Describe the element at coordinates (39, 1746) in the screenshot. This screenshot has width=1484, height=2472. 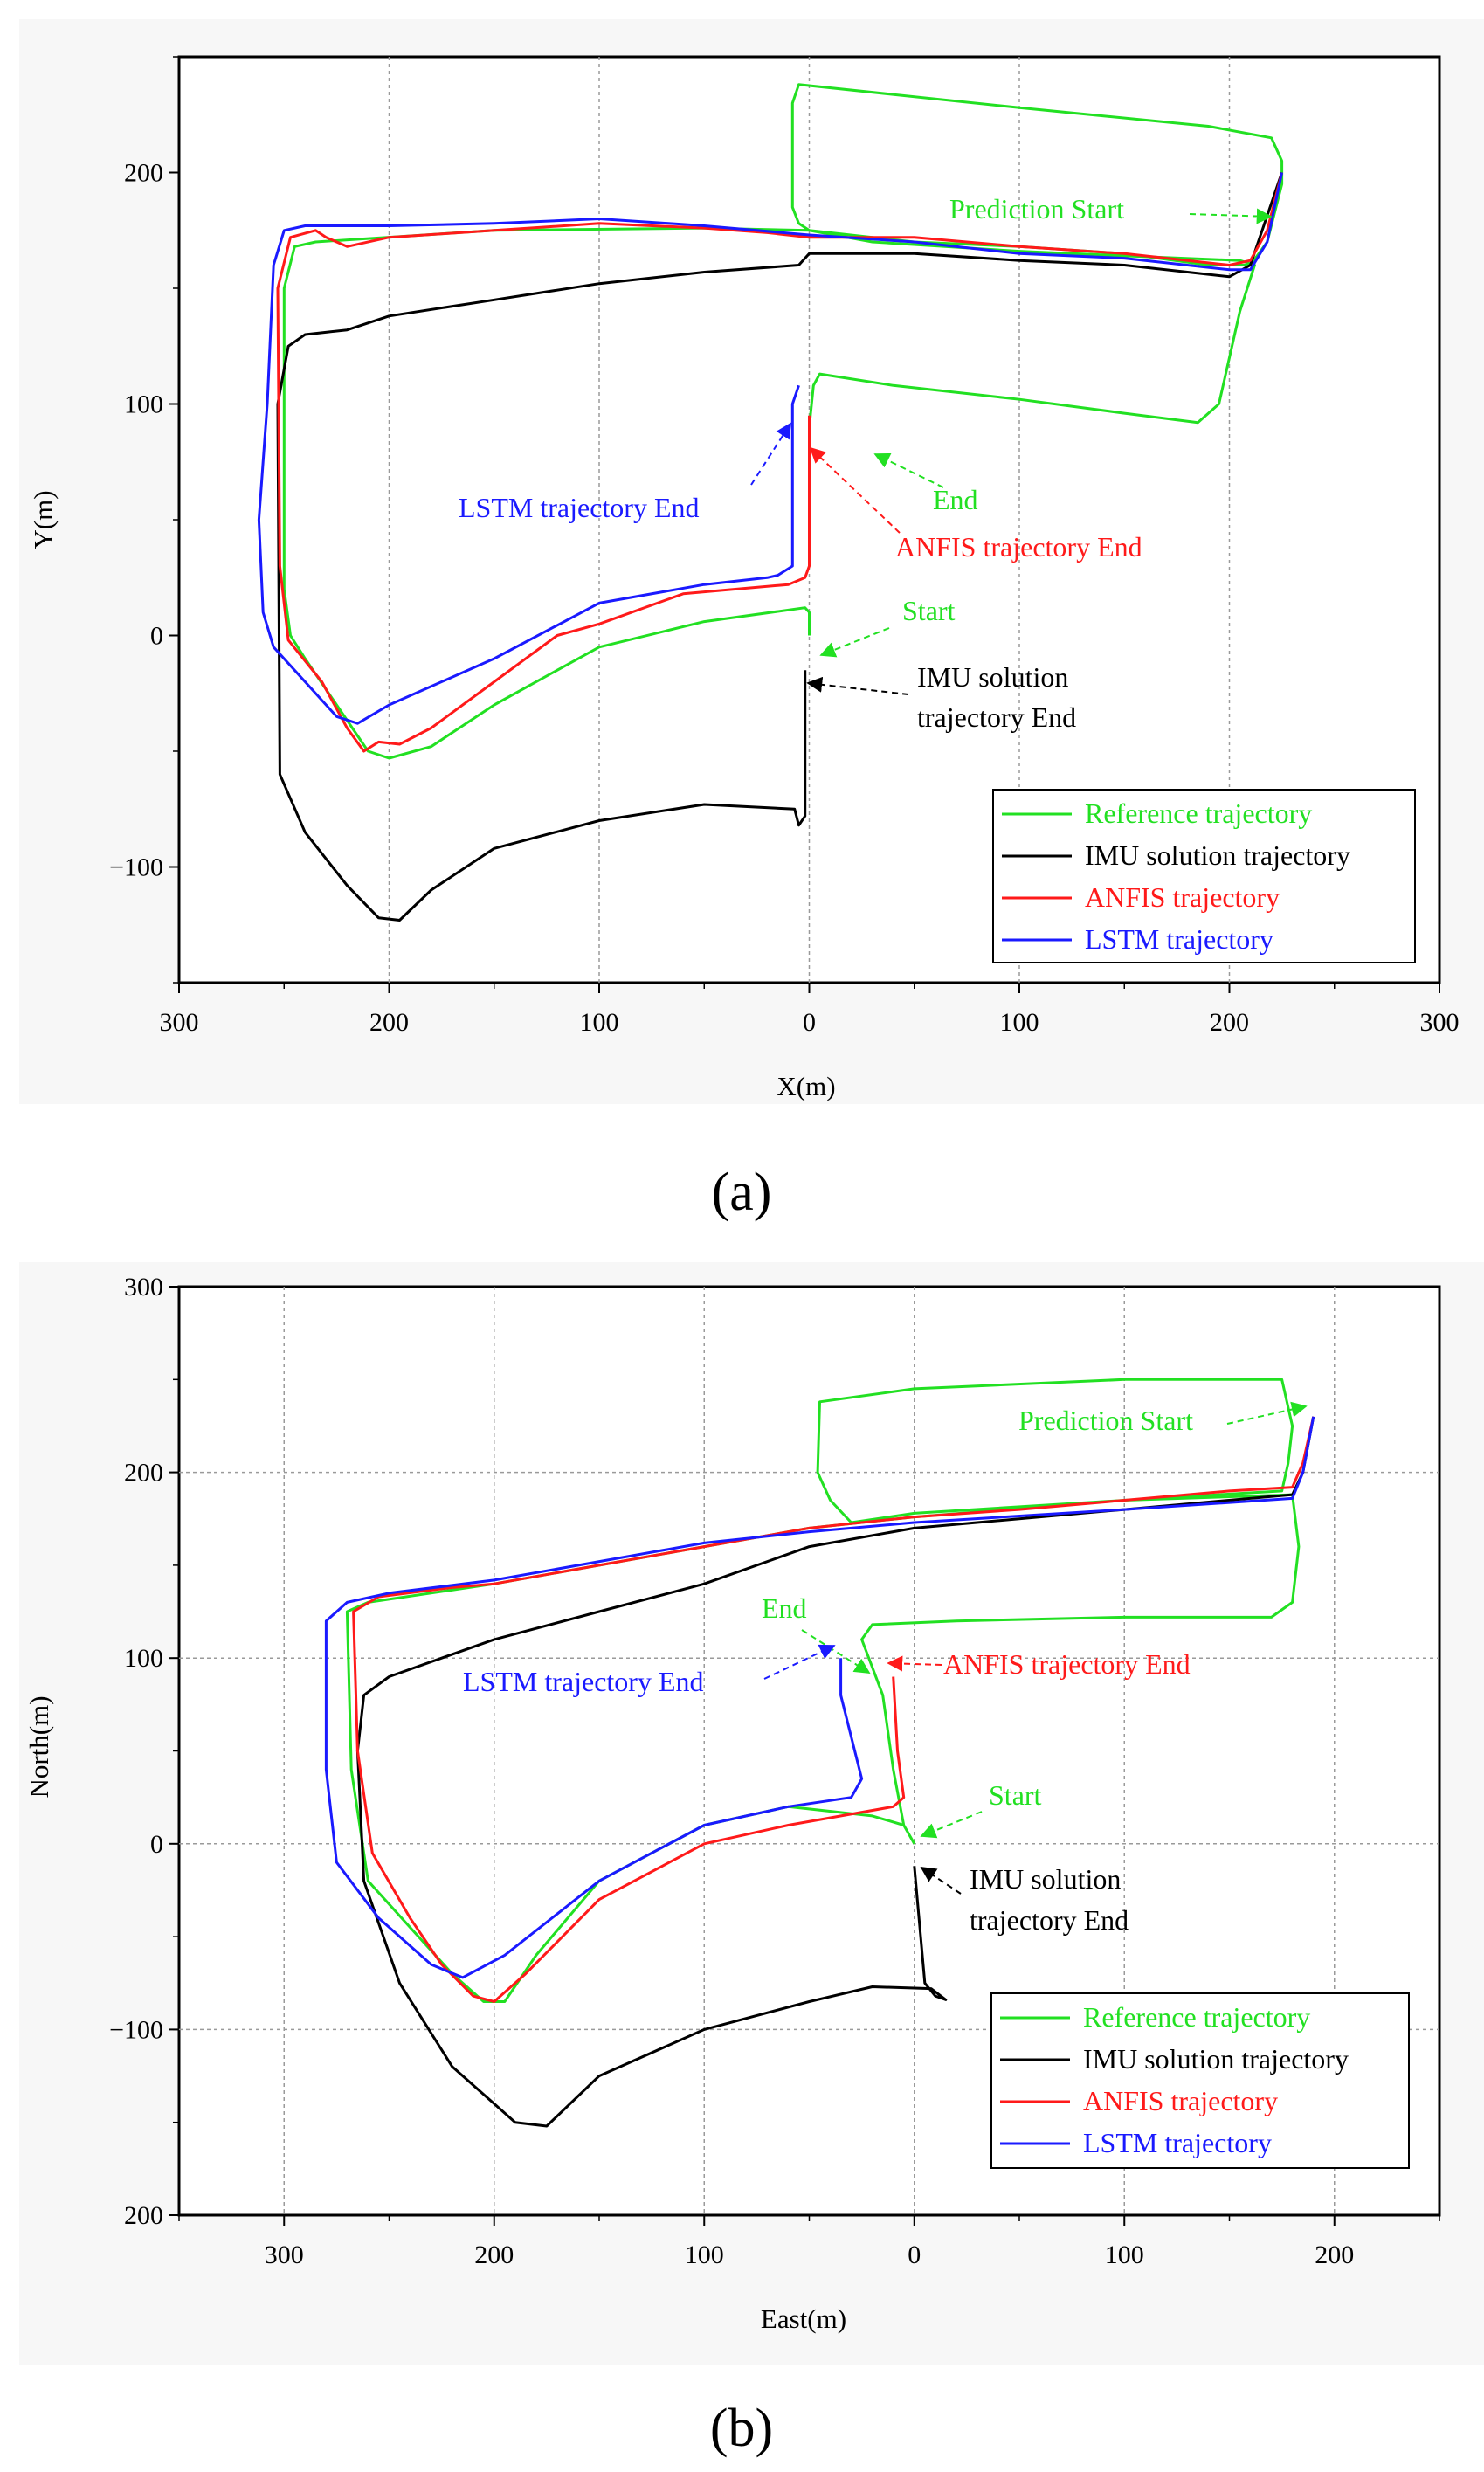
I see `y-axis-title: North(m)` at that location.